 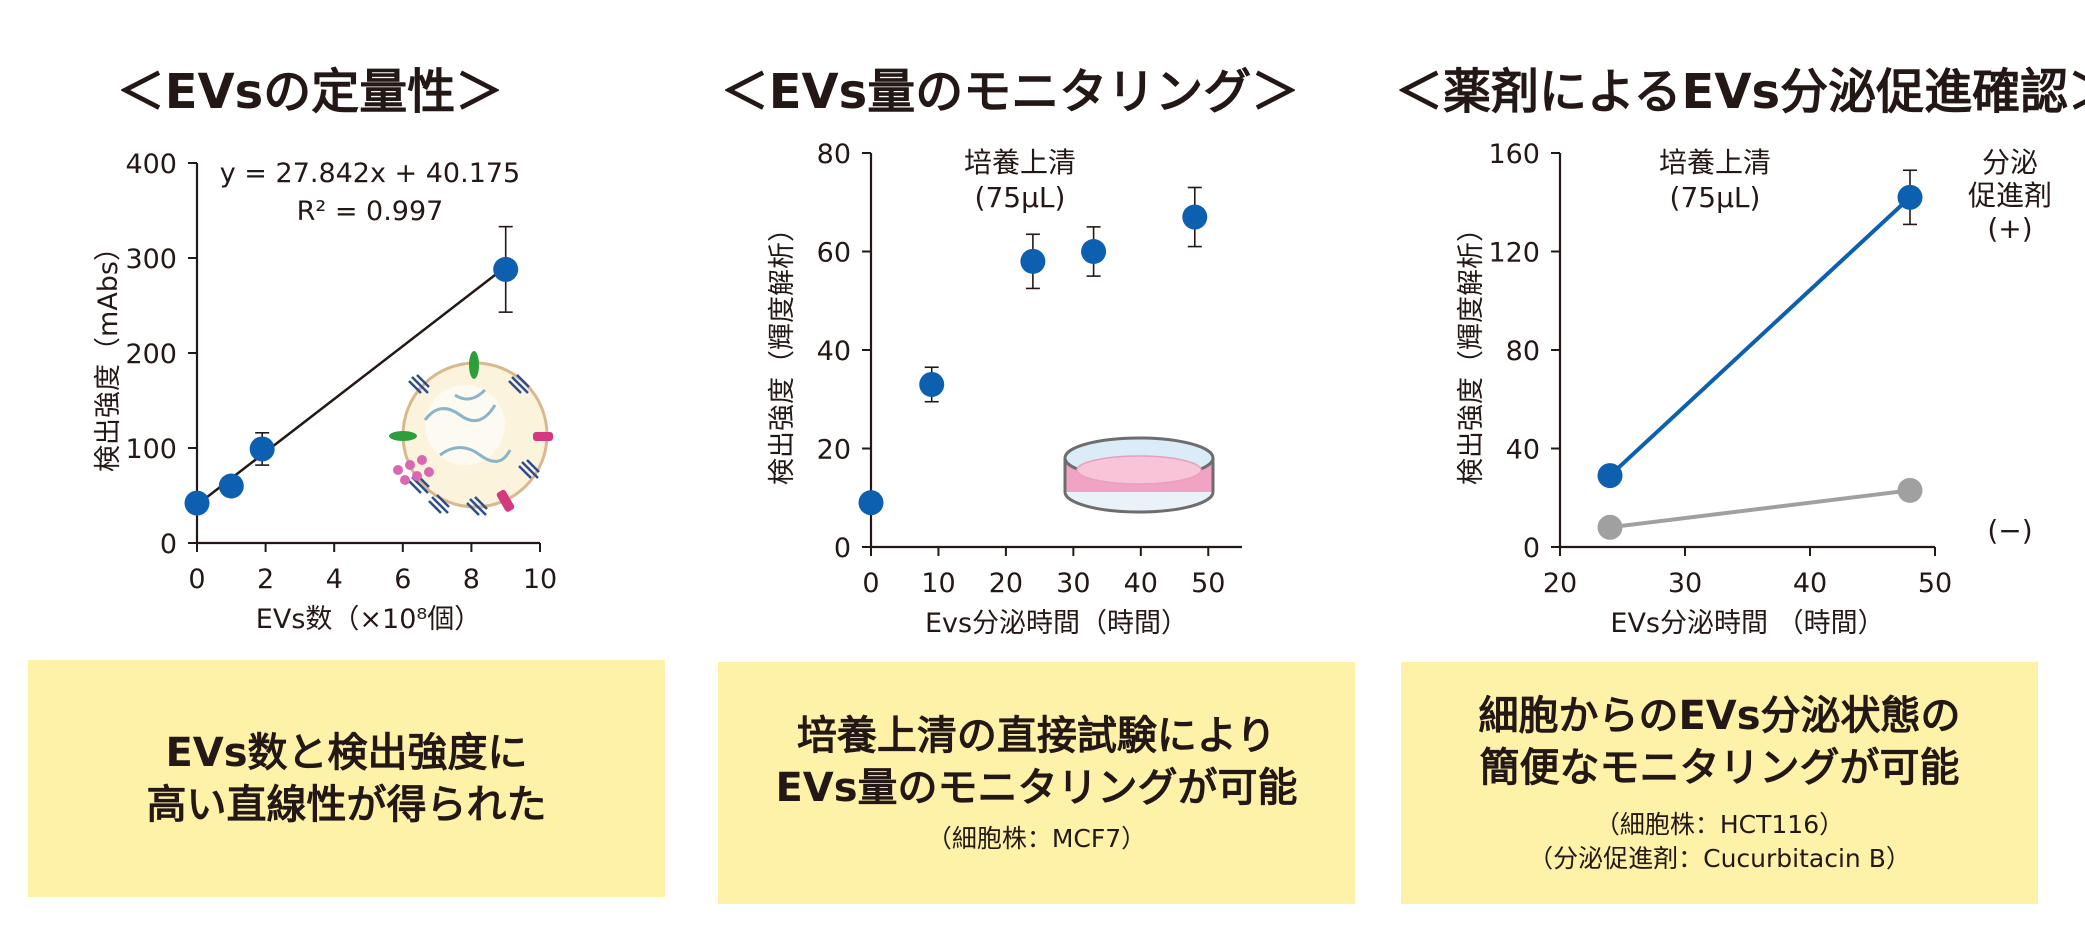 I want to click on y-tick-label: 200, so click(x=151, y=354).